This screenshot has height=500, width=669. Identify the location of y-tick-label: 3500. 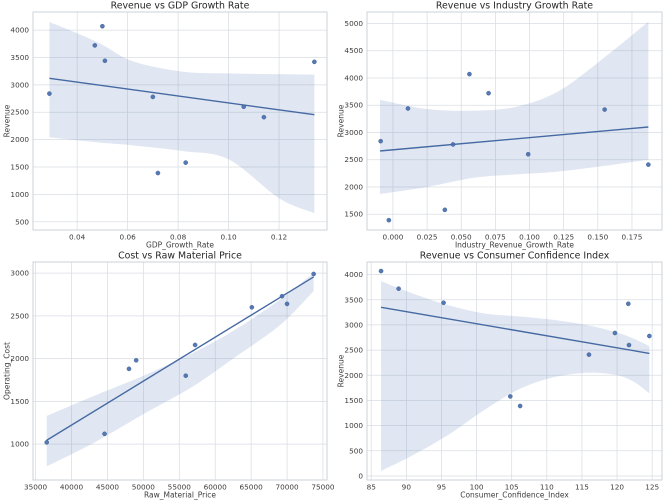
(19, 57).